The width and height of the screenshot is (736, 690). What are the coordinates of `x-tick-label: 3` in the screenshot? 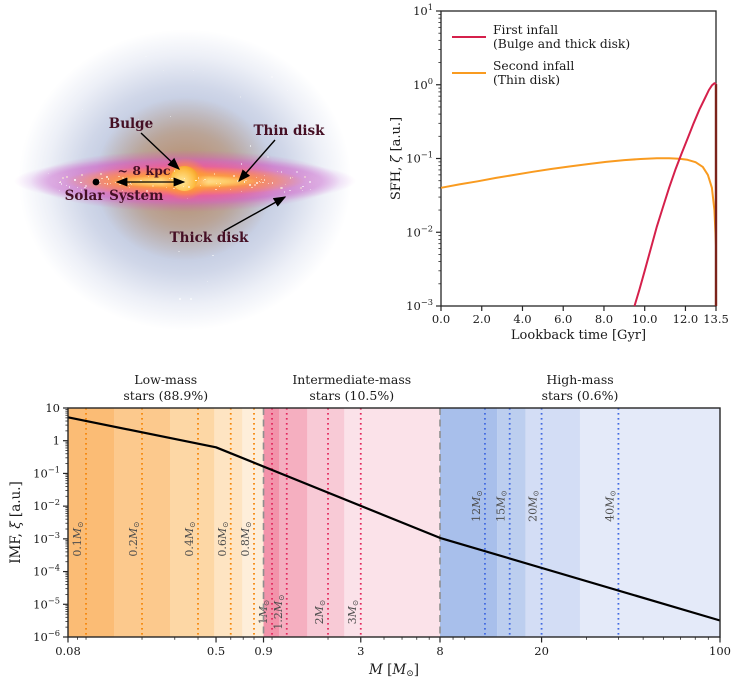 It's located at (360, 651).